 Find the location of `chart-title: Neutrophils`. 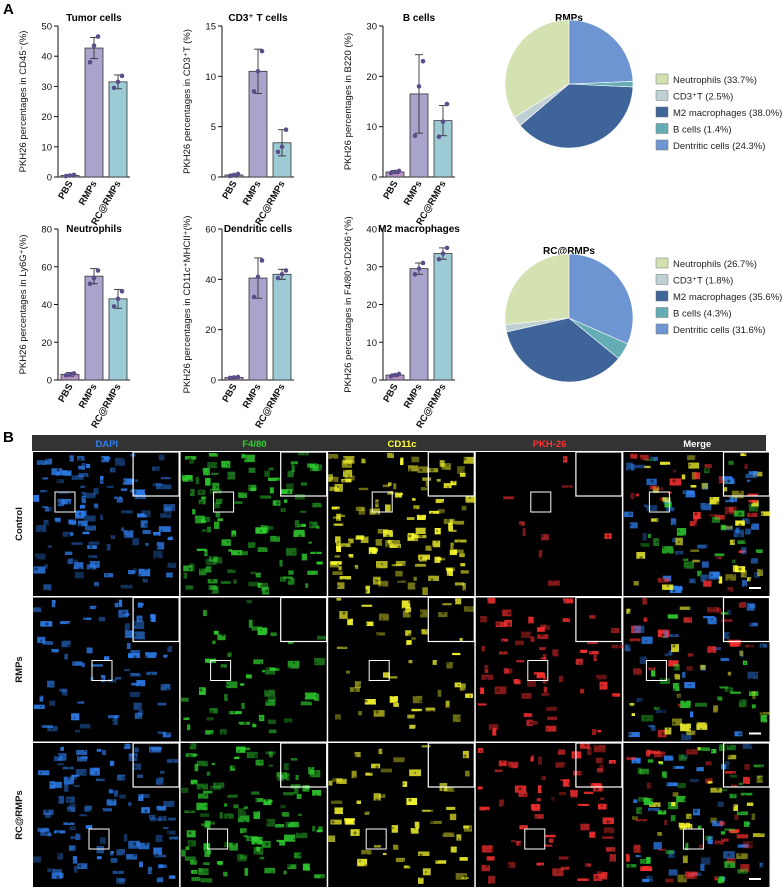

chart-title: Neutrophils is located at coordinates (94, 229).